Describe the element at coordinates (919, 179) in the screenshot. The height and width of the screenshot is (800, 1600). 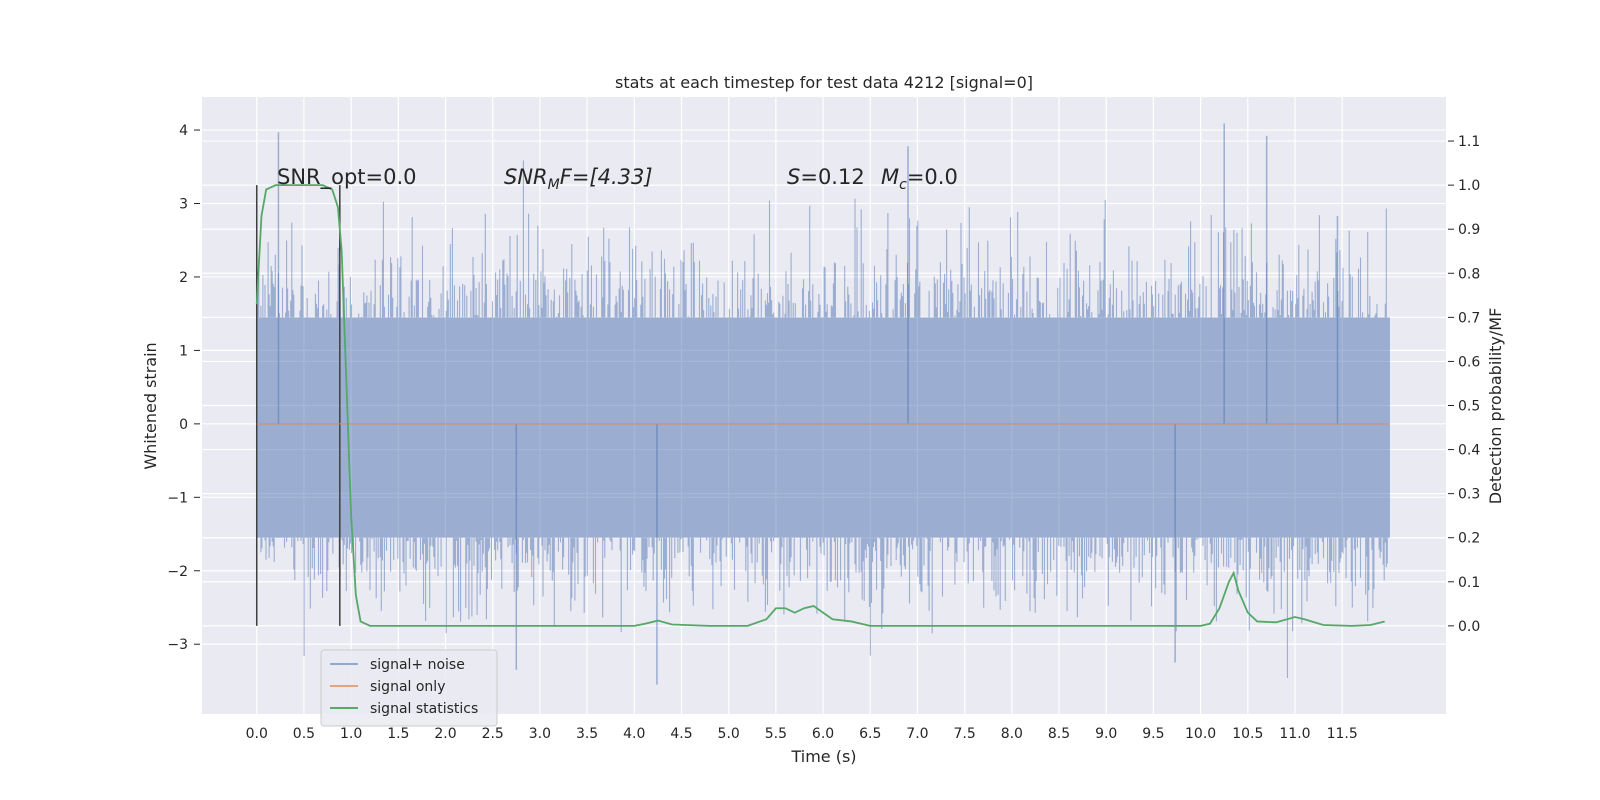
I see `annotation-mc: Mc=0.0` at that location.